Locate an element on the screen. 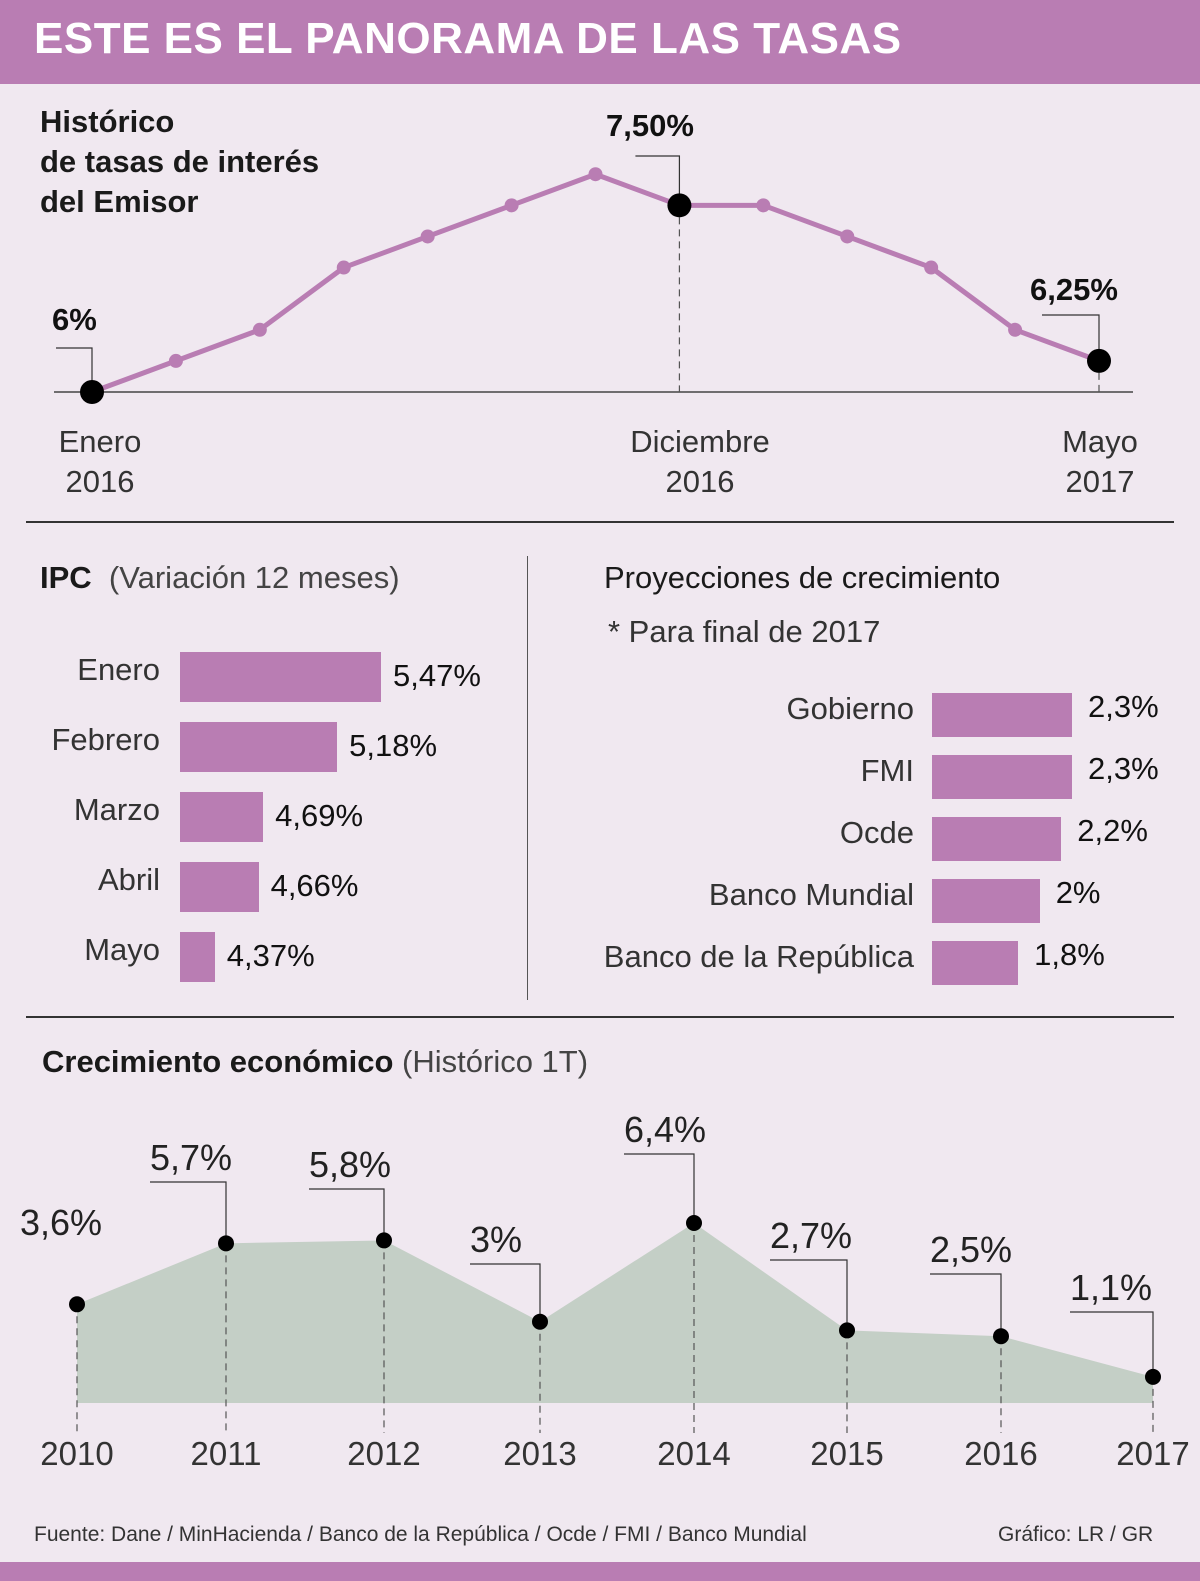 The height and width of the screenshot is (1581, 1200). tasas-title-line1: Histórico is located at coordinates (107, 121).